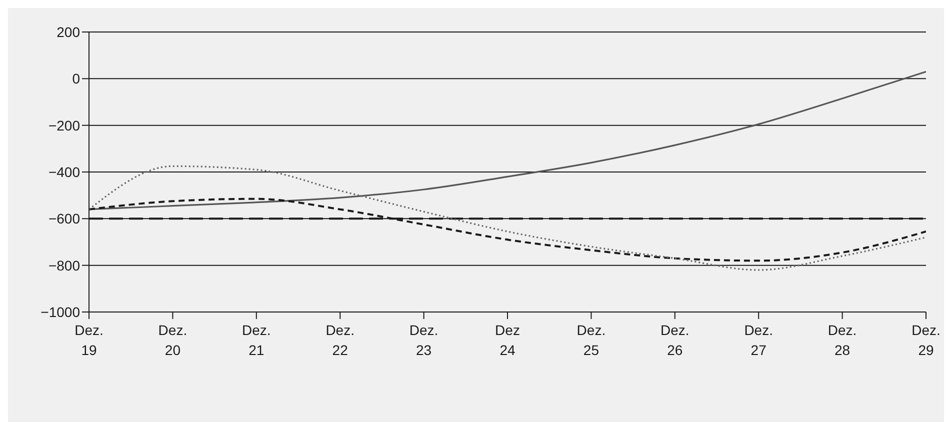  I want to click on x-tick-label: Dez. 29, so click(926, 340).